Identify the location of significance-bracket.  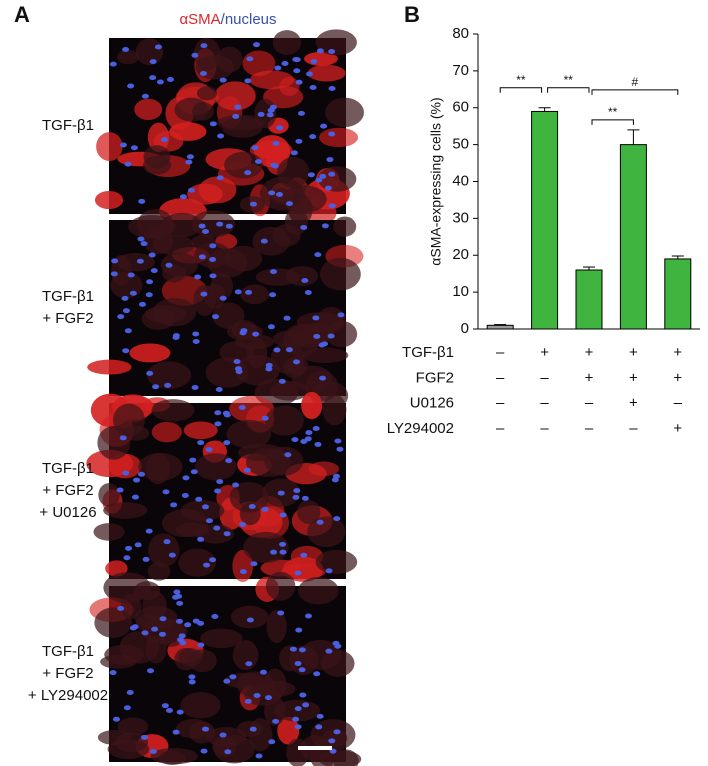
(612, 122).